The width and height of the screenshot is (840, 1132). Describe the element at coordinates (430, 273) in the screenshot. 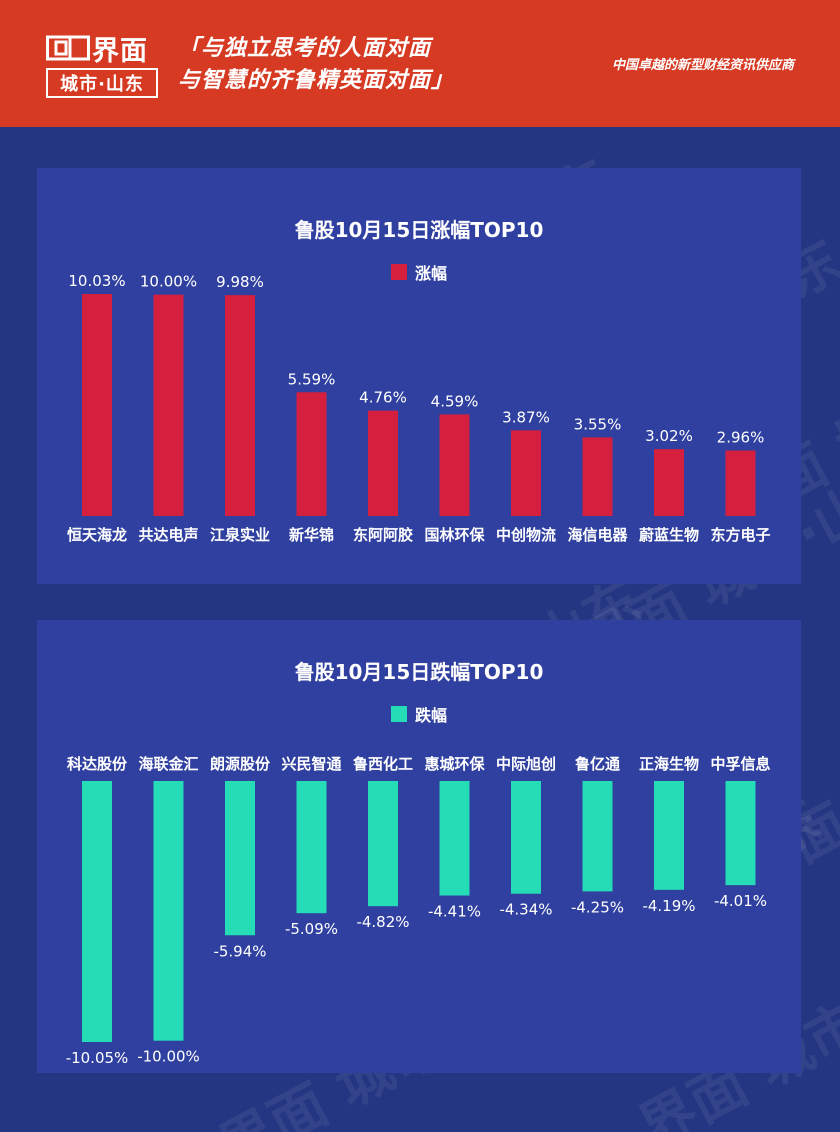

I see `rise-legend-label: 涨幅` at that location.